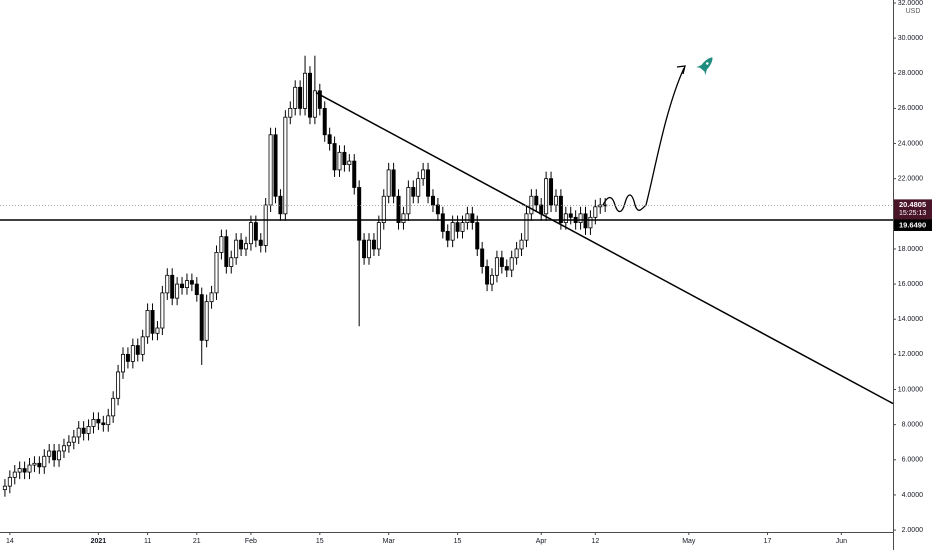 This screenshot has width=932, height=550. I want to click on y-tick-label: 32.0000, so click(910, 3).